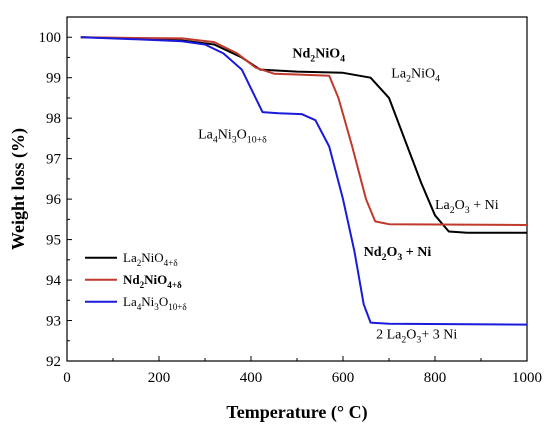  Describe the element at coordinates (302, 371) in the screenshot. I see `x-axis-ticks: 0 200 400 600 800 1000` at that location.